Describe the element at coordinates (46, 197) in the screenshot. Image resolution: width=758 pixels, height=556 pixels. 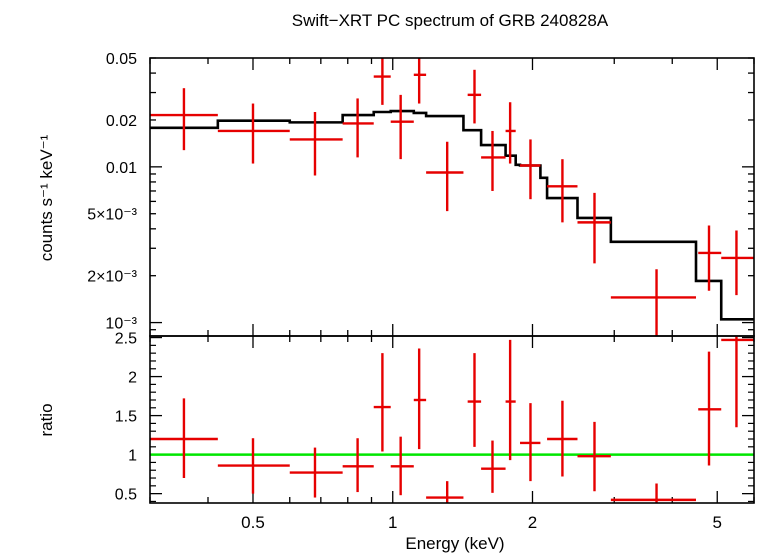
I see `spectrum-y-axis-label: counts s⁻¹ keV⁻¹` at that location.